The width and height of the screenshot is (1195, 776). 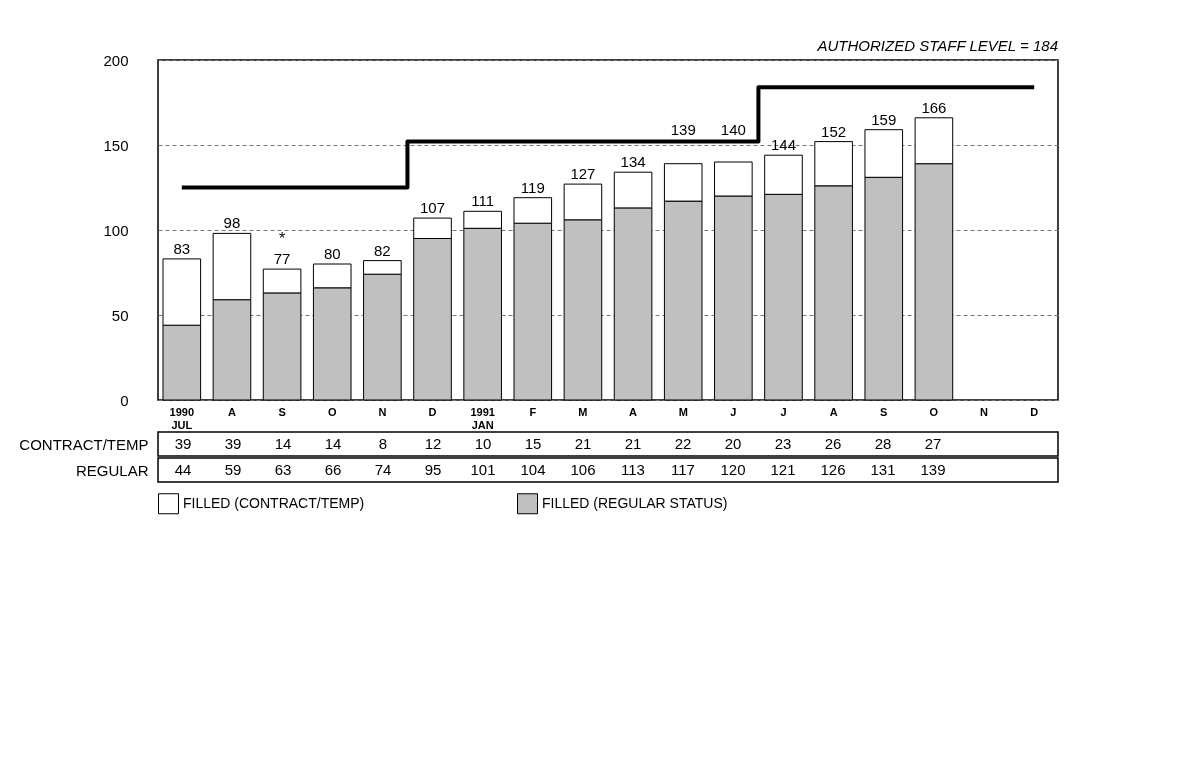 I want to click on data-label: 8, so click(x=383, y=443).